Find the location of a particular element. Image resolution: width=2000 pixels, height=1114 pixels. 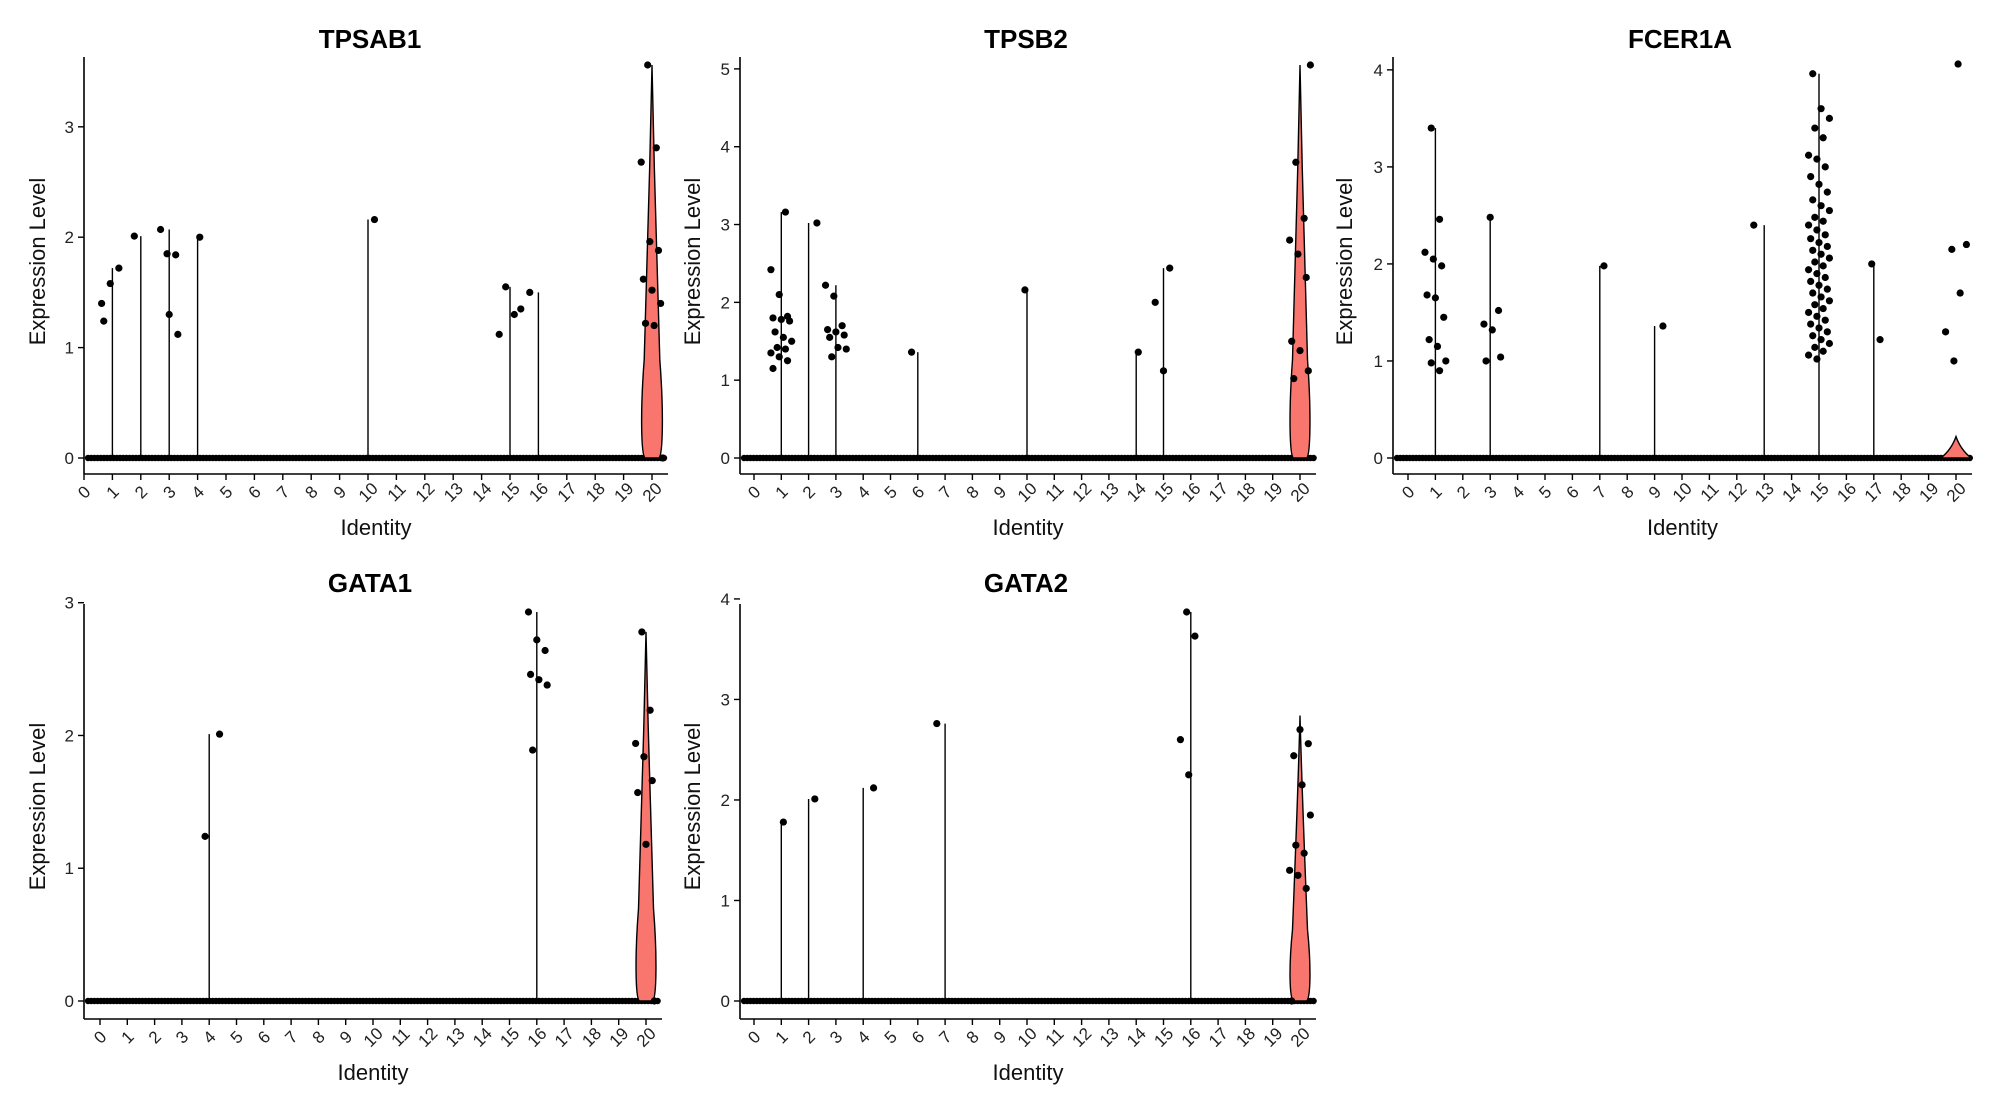

chart-title: TPSAB1 is located at coordinates (370, 39).